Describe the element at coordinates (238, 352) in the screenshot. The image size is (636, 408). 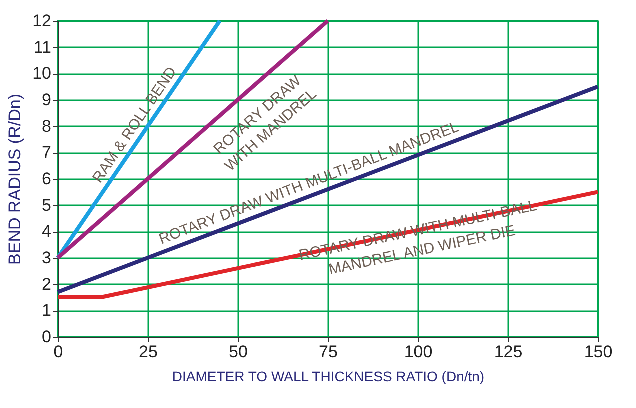
I see `x-tick-label: 50` at that location.